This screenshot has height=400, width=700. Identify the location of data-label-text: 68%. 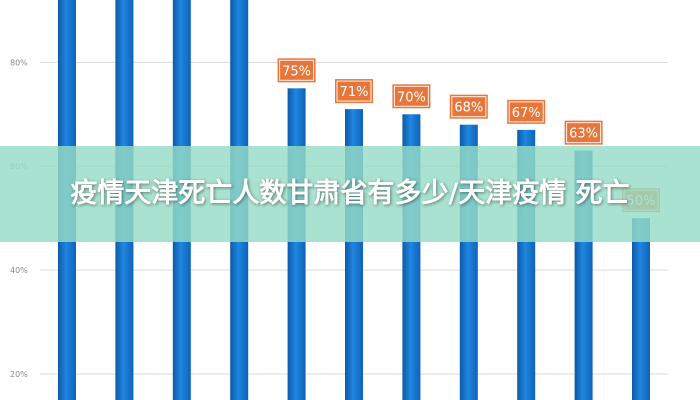
(468, 108).